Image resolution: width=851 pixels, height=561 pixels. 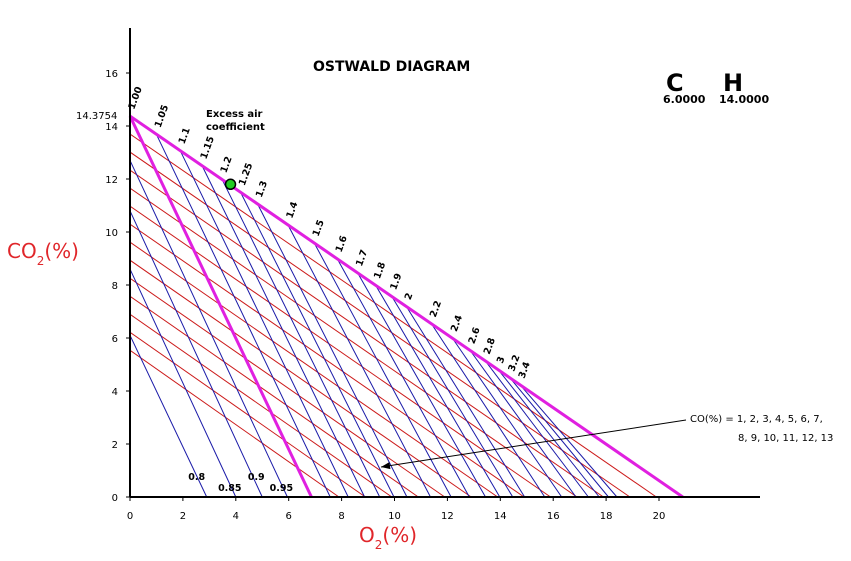 What do you see at coordinates (515, 363) in the screenshot?
I see `coefficient-label: 3.2` at bounding box center [515, 363].